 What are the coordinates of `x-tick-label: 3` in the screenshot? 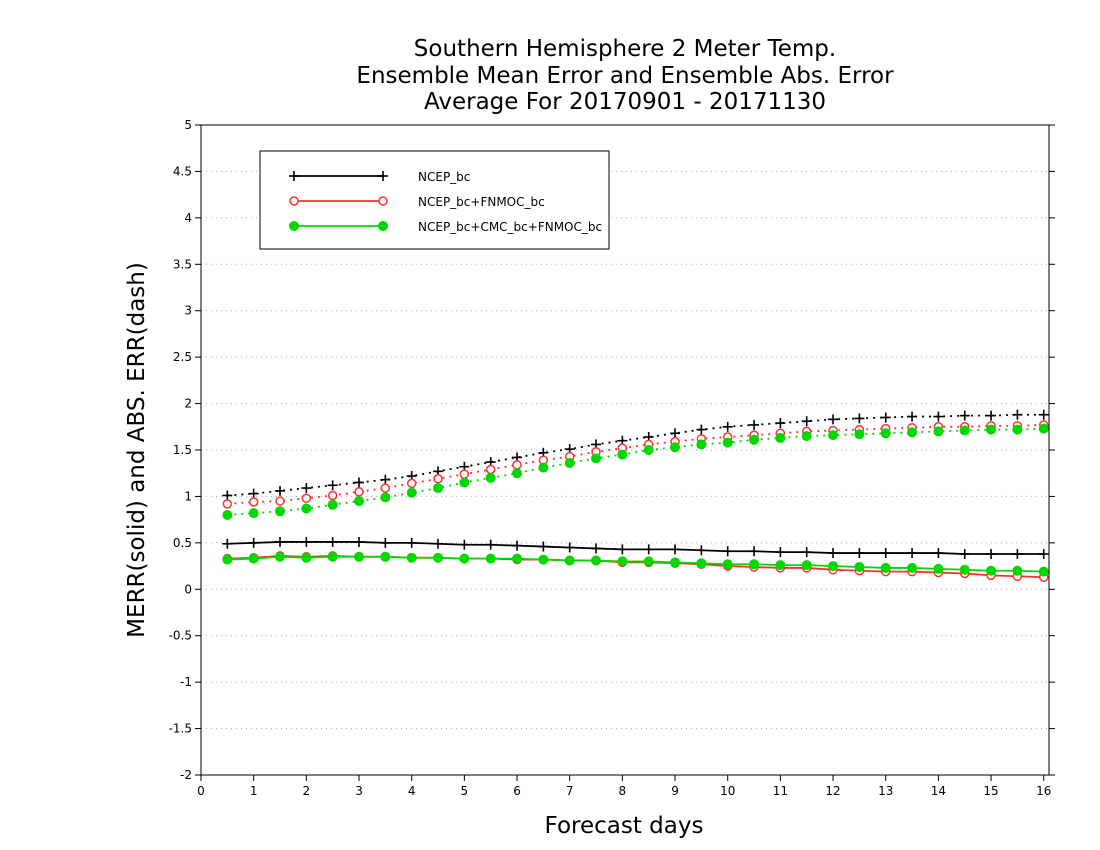 It's located at (359, 791).